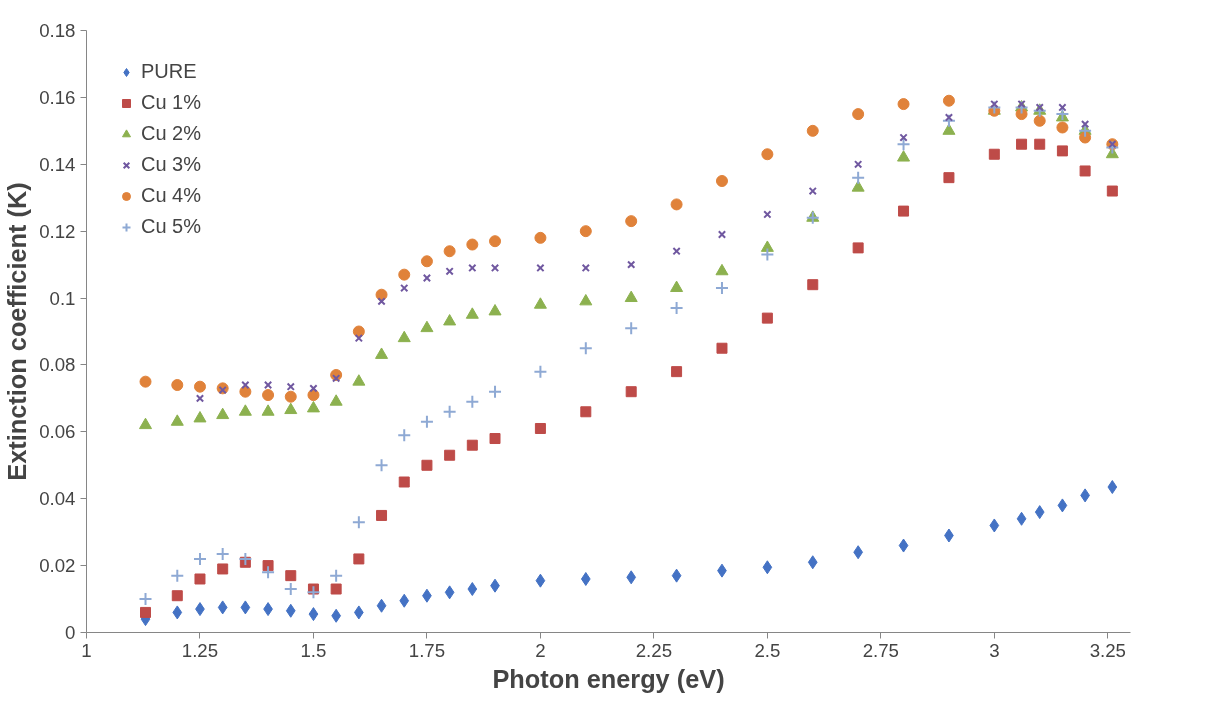 The height and width of the screenshot is (711, 1206). I want to click on y-tick-label: 0.14, so click(57, 164).